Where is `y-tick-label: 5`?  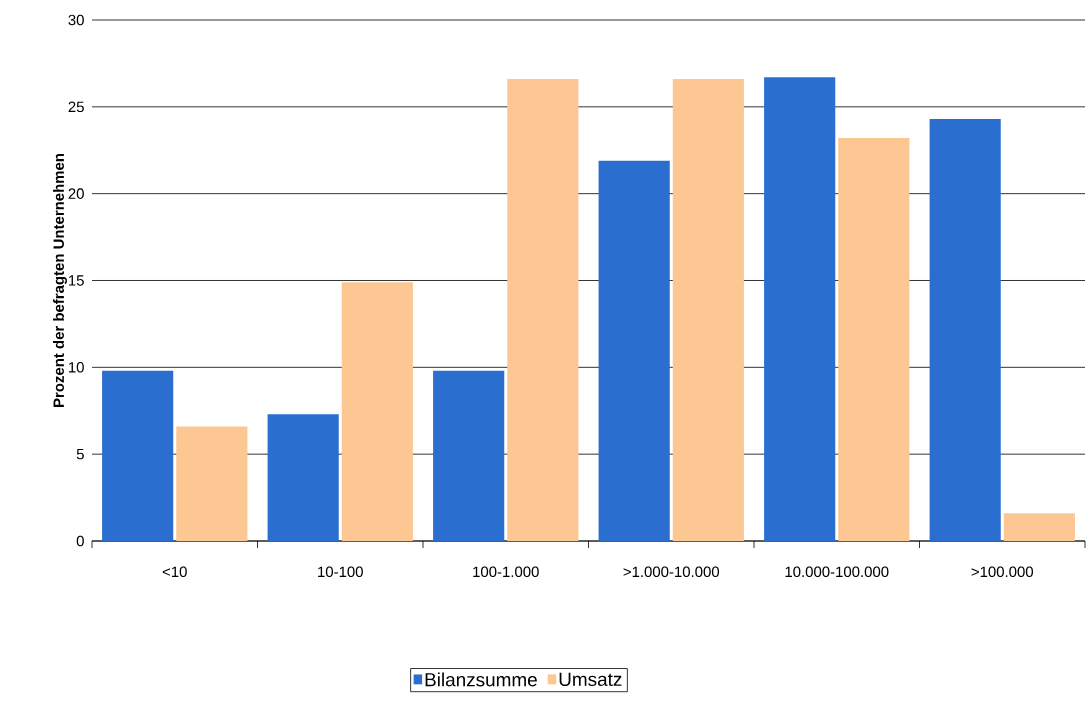 y-tick-label: 5 is located at coordinates (80, 454).